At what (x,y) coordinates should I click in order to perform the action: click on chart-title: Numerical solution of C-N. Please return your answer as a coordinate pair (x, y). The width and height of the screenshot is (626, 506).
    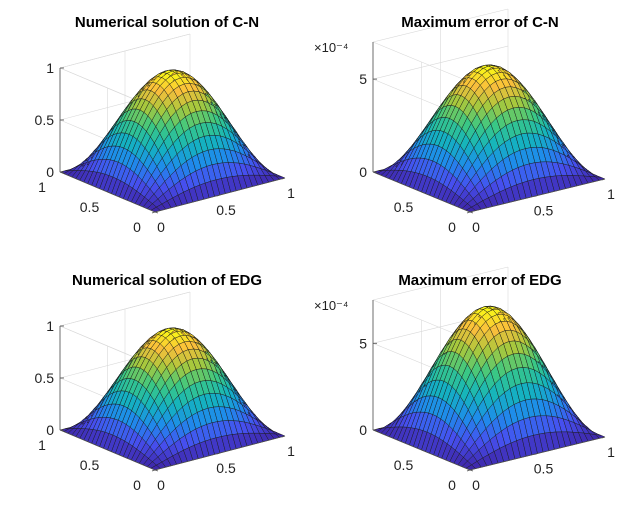
    Looking at the image, I should click on (167, 22).